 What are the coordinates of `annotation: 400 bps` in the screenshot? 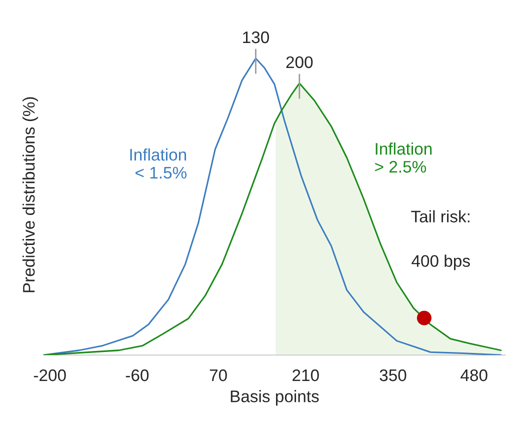 It's located at (441, 262).